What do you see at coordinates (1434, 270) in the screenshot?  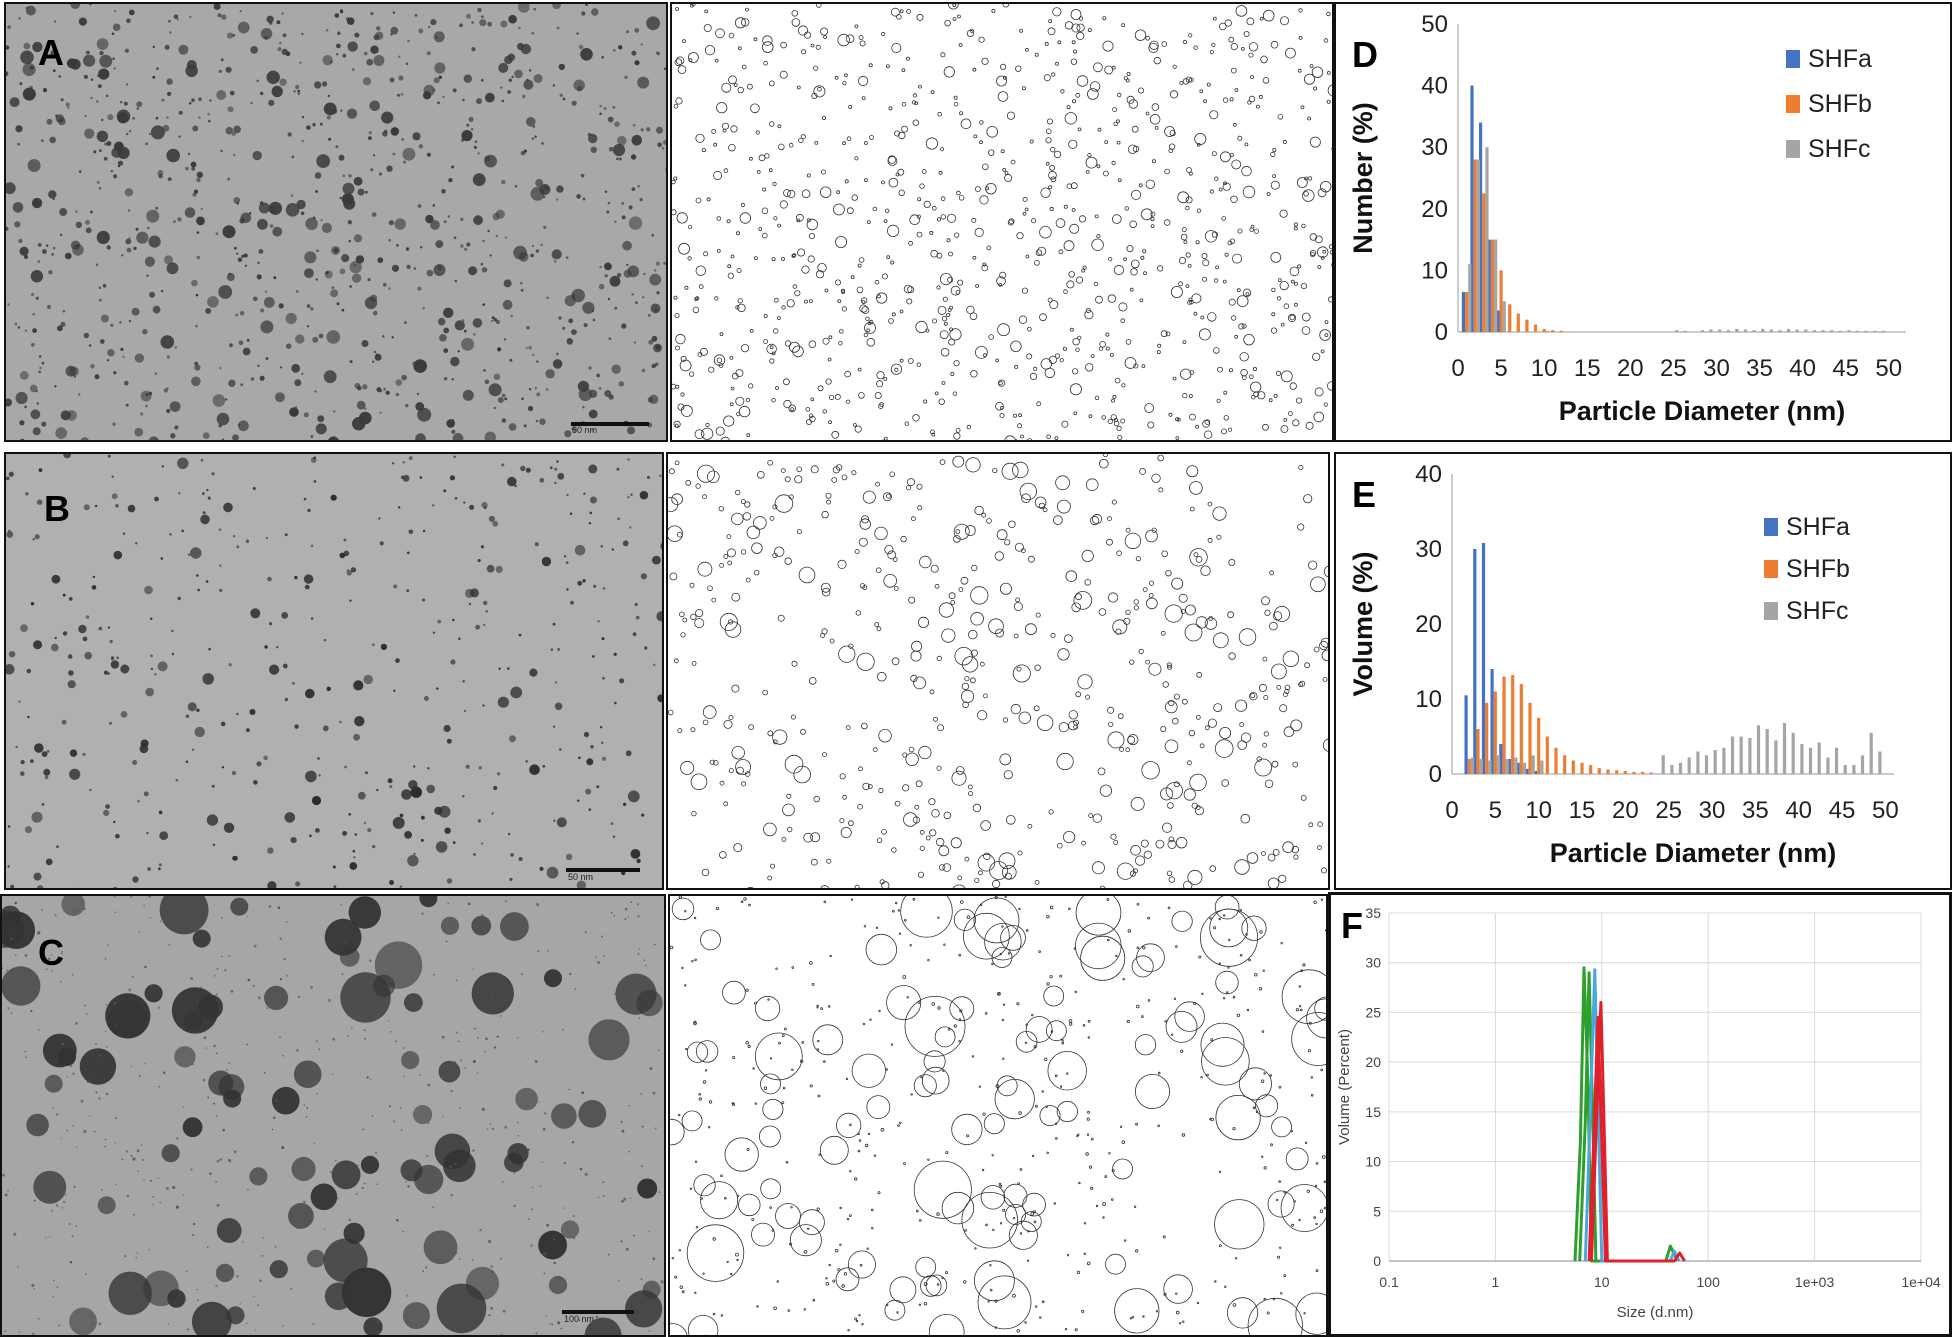 I see `y-tick-label: 10` at bounding box center [1434, 270].